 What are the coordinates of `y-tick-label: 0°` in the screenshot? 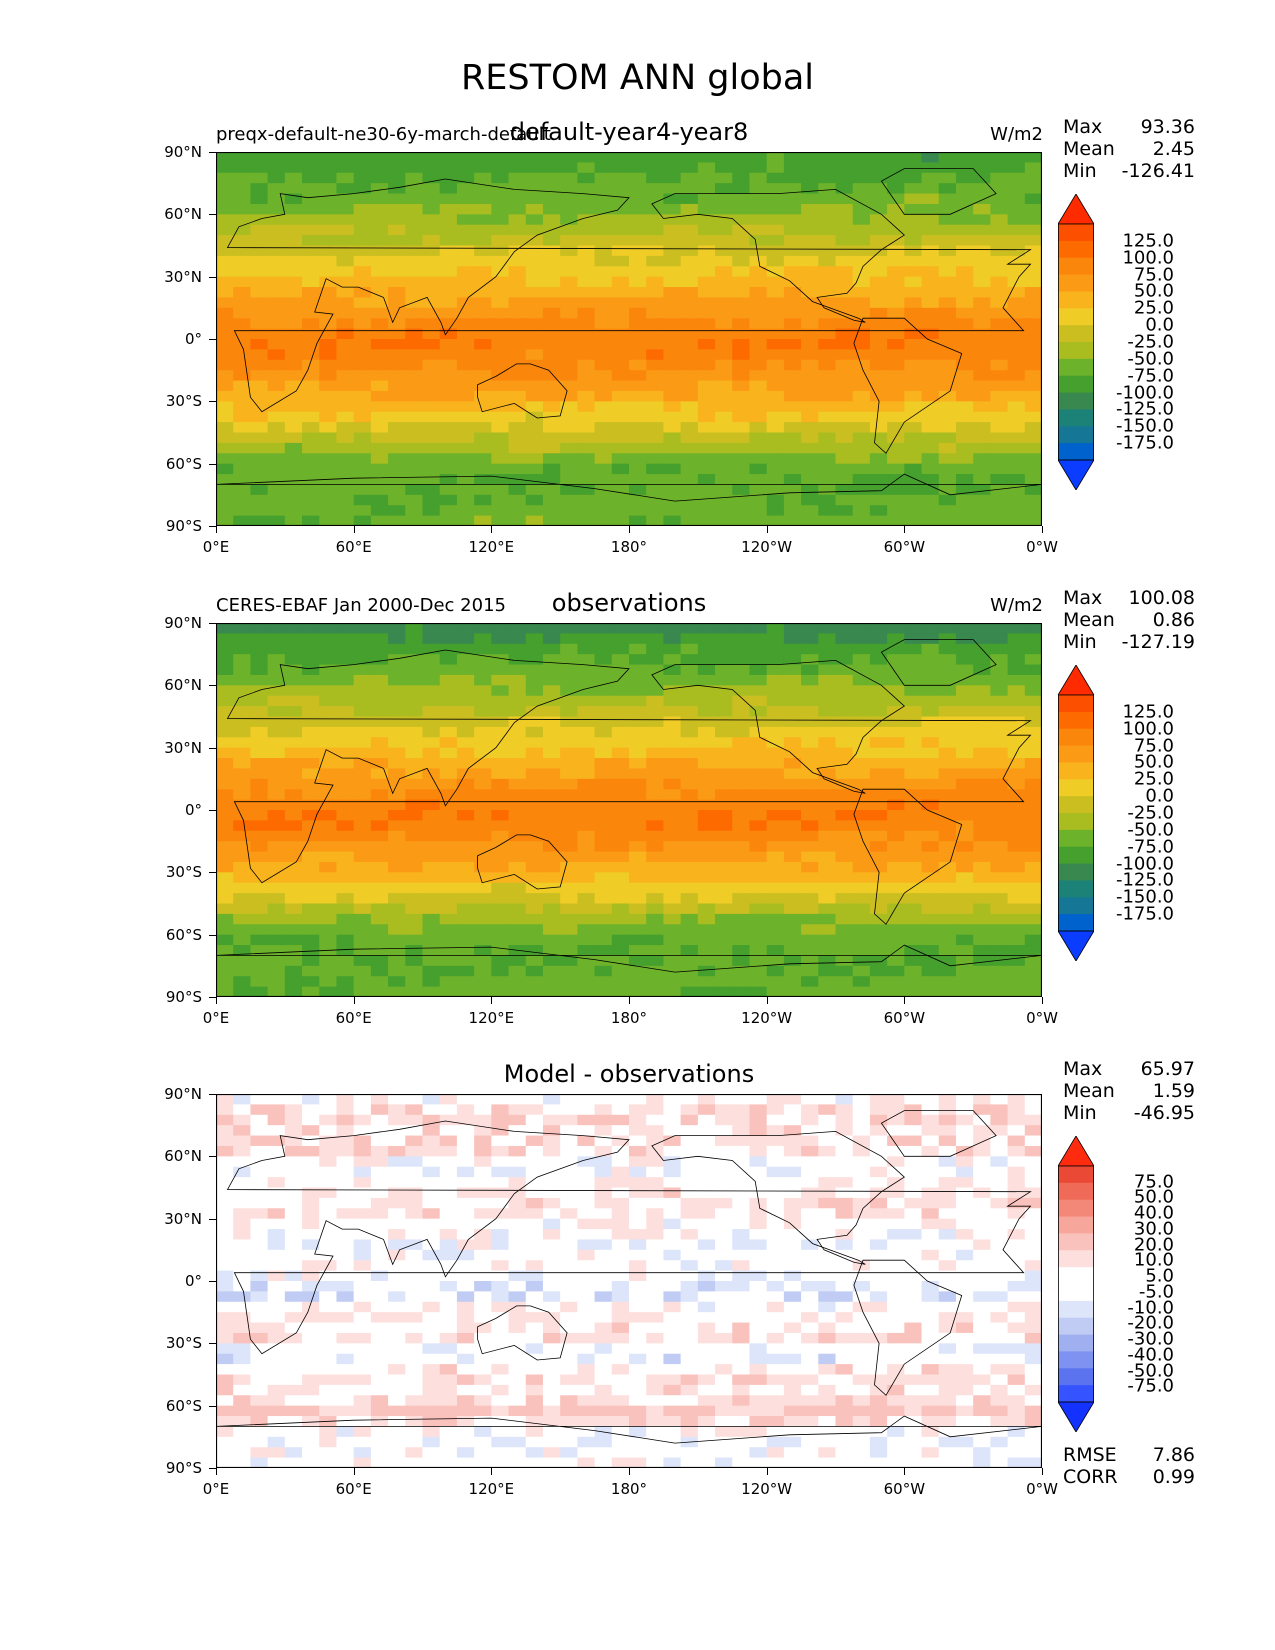 It's located at (193, 339).